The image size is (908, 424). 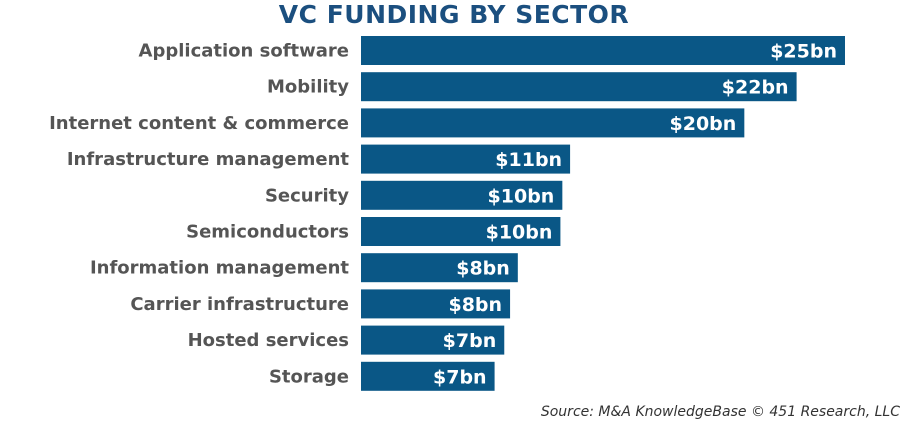 What do you see at coordinates (208, 159) in the screenshot?
I see `category-label-infrastructure-management: Infrastructure management` at bounding box center [208, 159].